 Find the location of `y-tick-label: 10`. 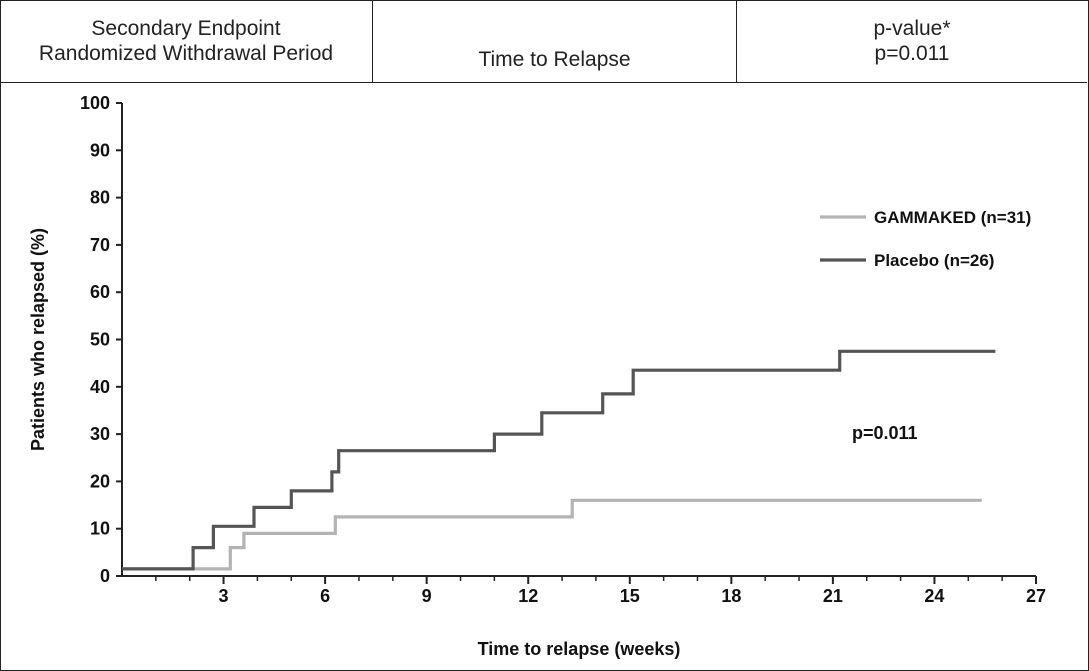

y-tick-label: 10 is located at coordinates (100, 529).